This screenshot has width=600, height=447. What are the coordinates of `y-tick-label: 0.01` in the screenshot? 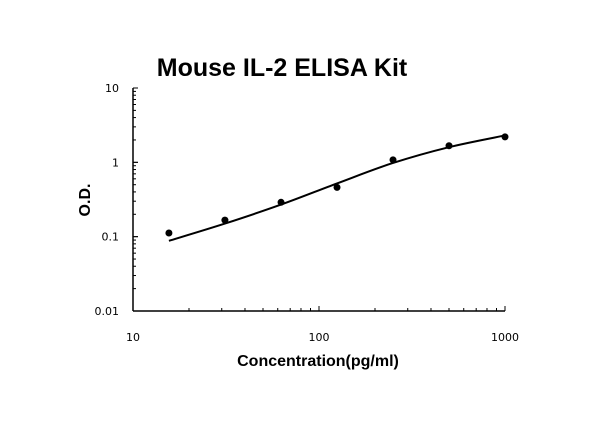 It's located at (107, 311).